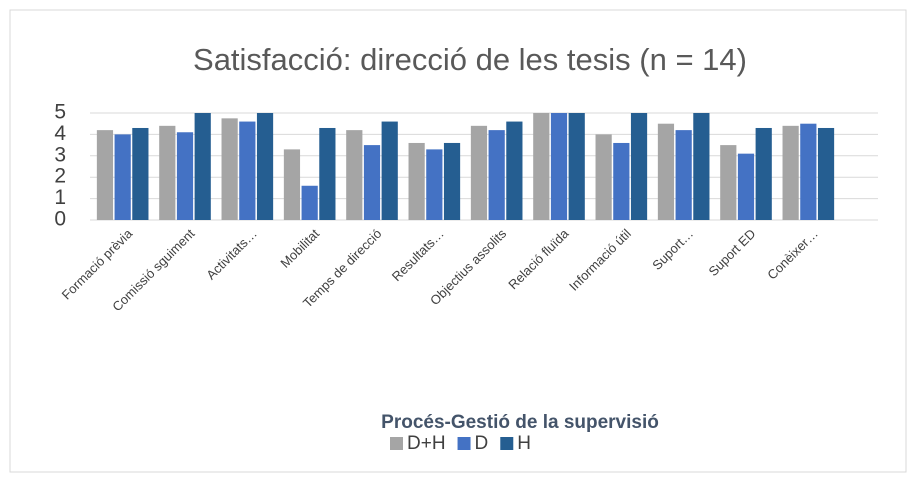 The image size is (917, 482). Describe the element at coordinates (60, 197) in the screenshot. I see `y-tick-label: 1` at that location.